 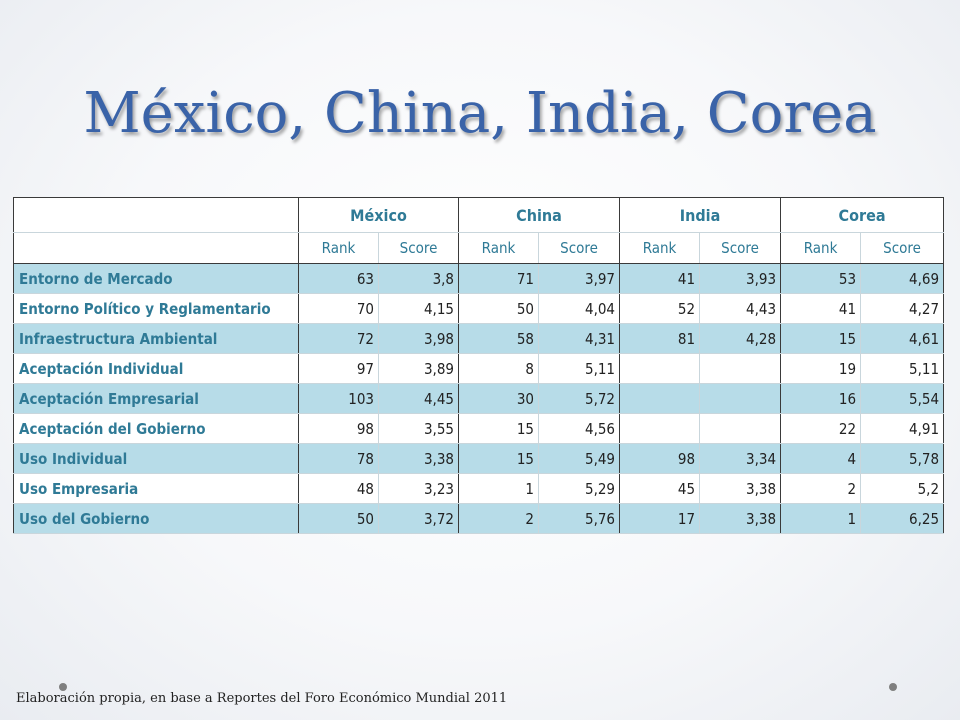 I want to click on score-cell: 4,04, so click(x=579, y=308).